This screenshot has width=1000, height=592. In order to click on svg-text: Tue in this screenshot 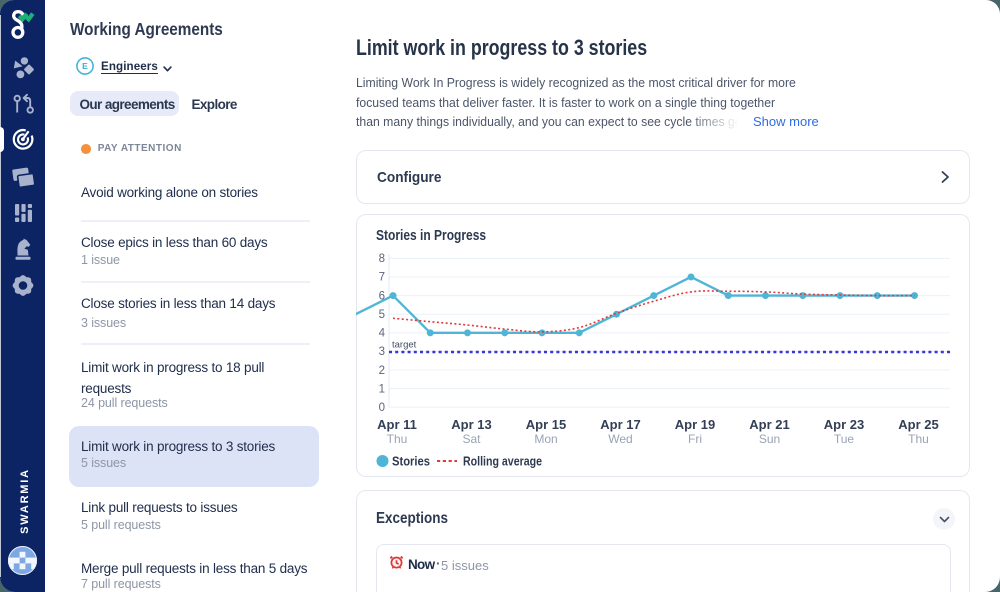, I will do `click(844, 439)`.